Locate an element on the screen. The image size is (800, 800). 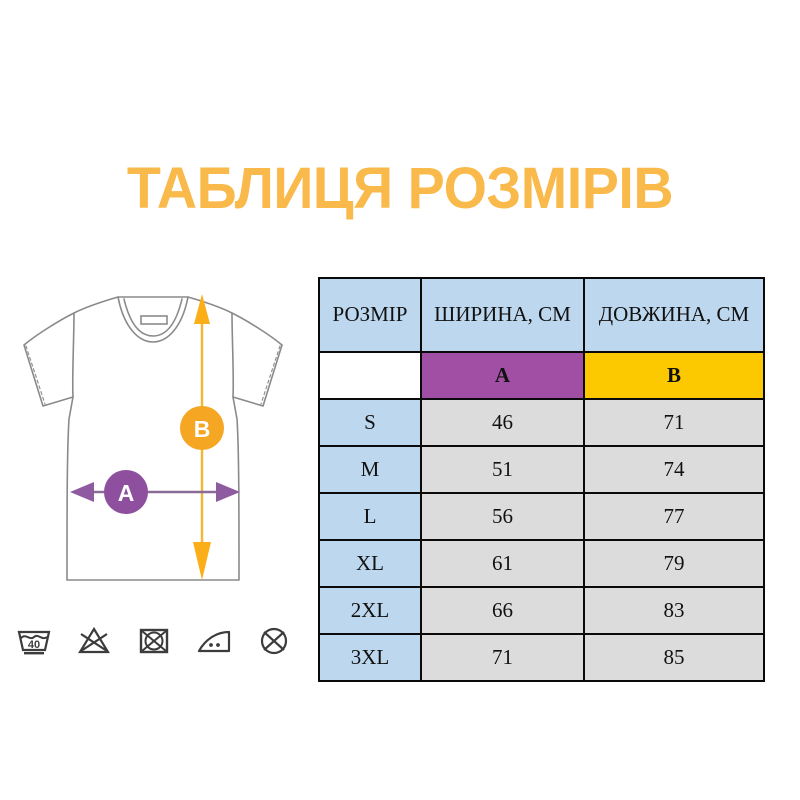
header-length: ДОВЖИНА, СМ is located at coordinates (674, 315).